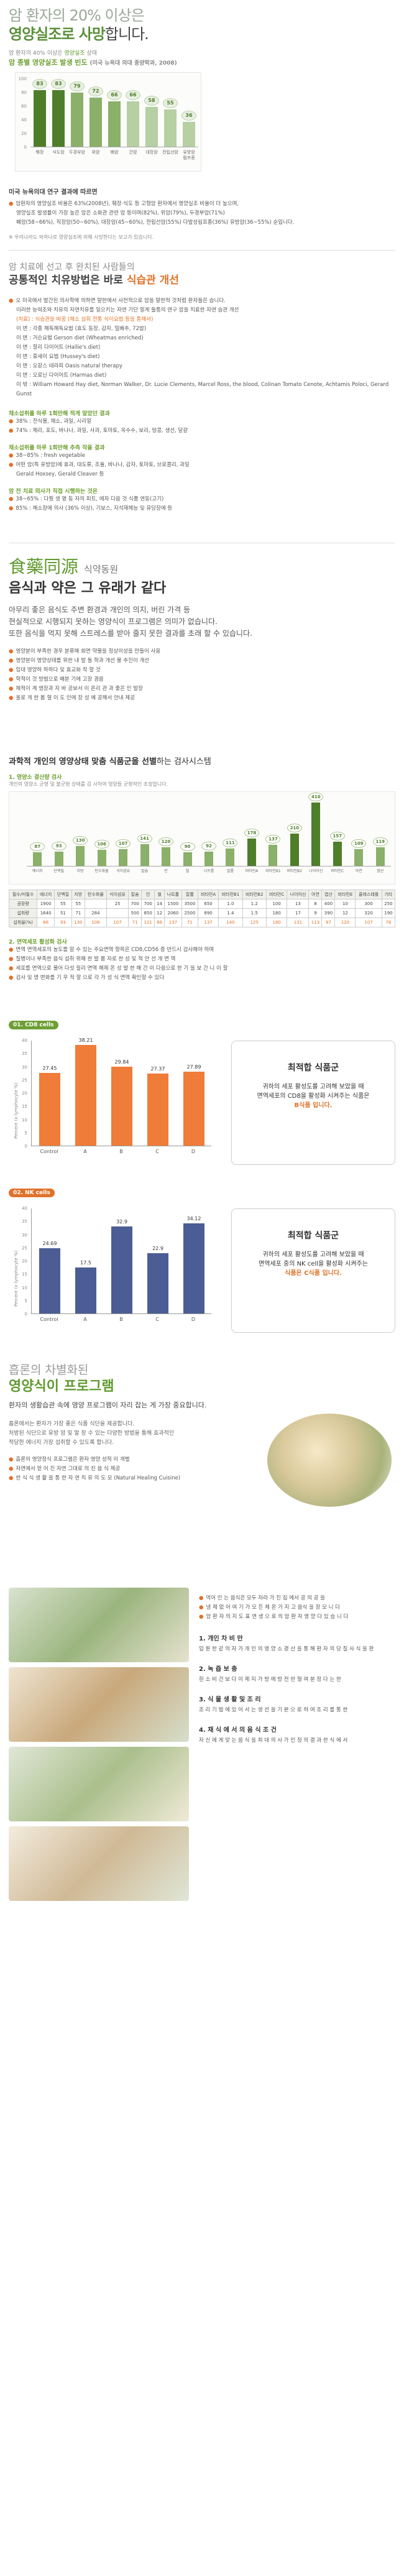 The height and width of the screenshot is (2576, 404). Describe the element at coordinates (157, 1319) in the screenshot. I see `nk-label: C` at that location.